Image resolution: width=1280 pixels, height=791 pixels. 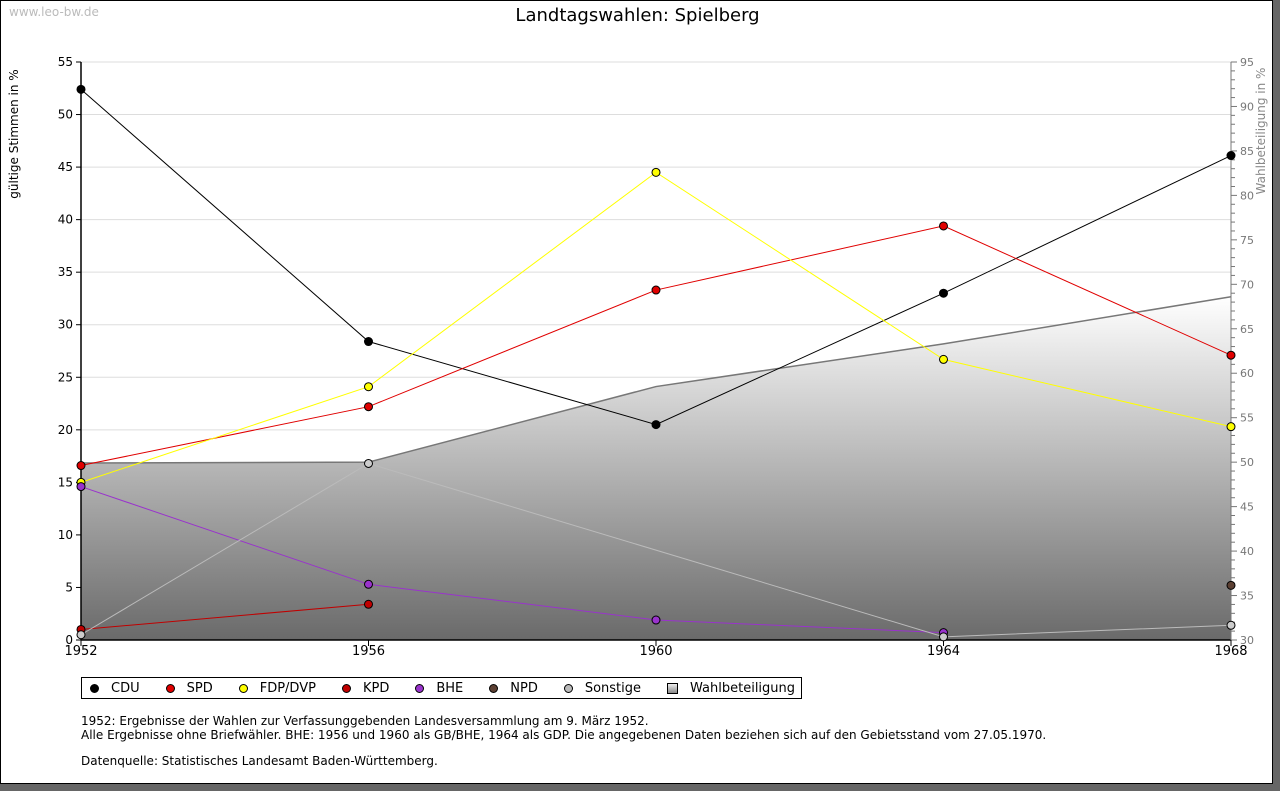 I want to click on y2-tick-label: 95, so click(x=1247, y=62).